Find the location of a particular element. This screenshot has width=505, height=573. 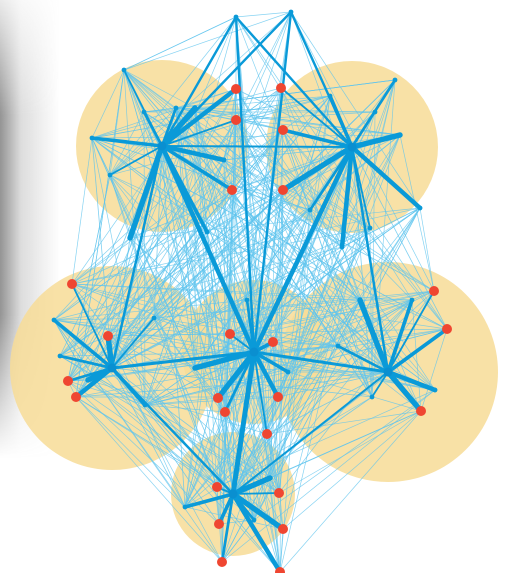

hub-node-center is located at coordinates (254, 352).